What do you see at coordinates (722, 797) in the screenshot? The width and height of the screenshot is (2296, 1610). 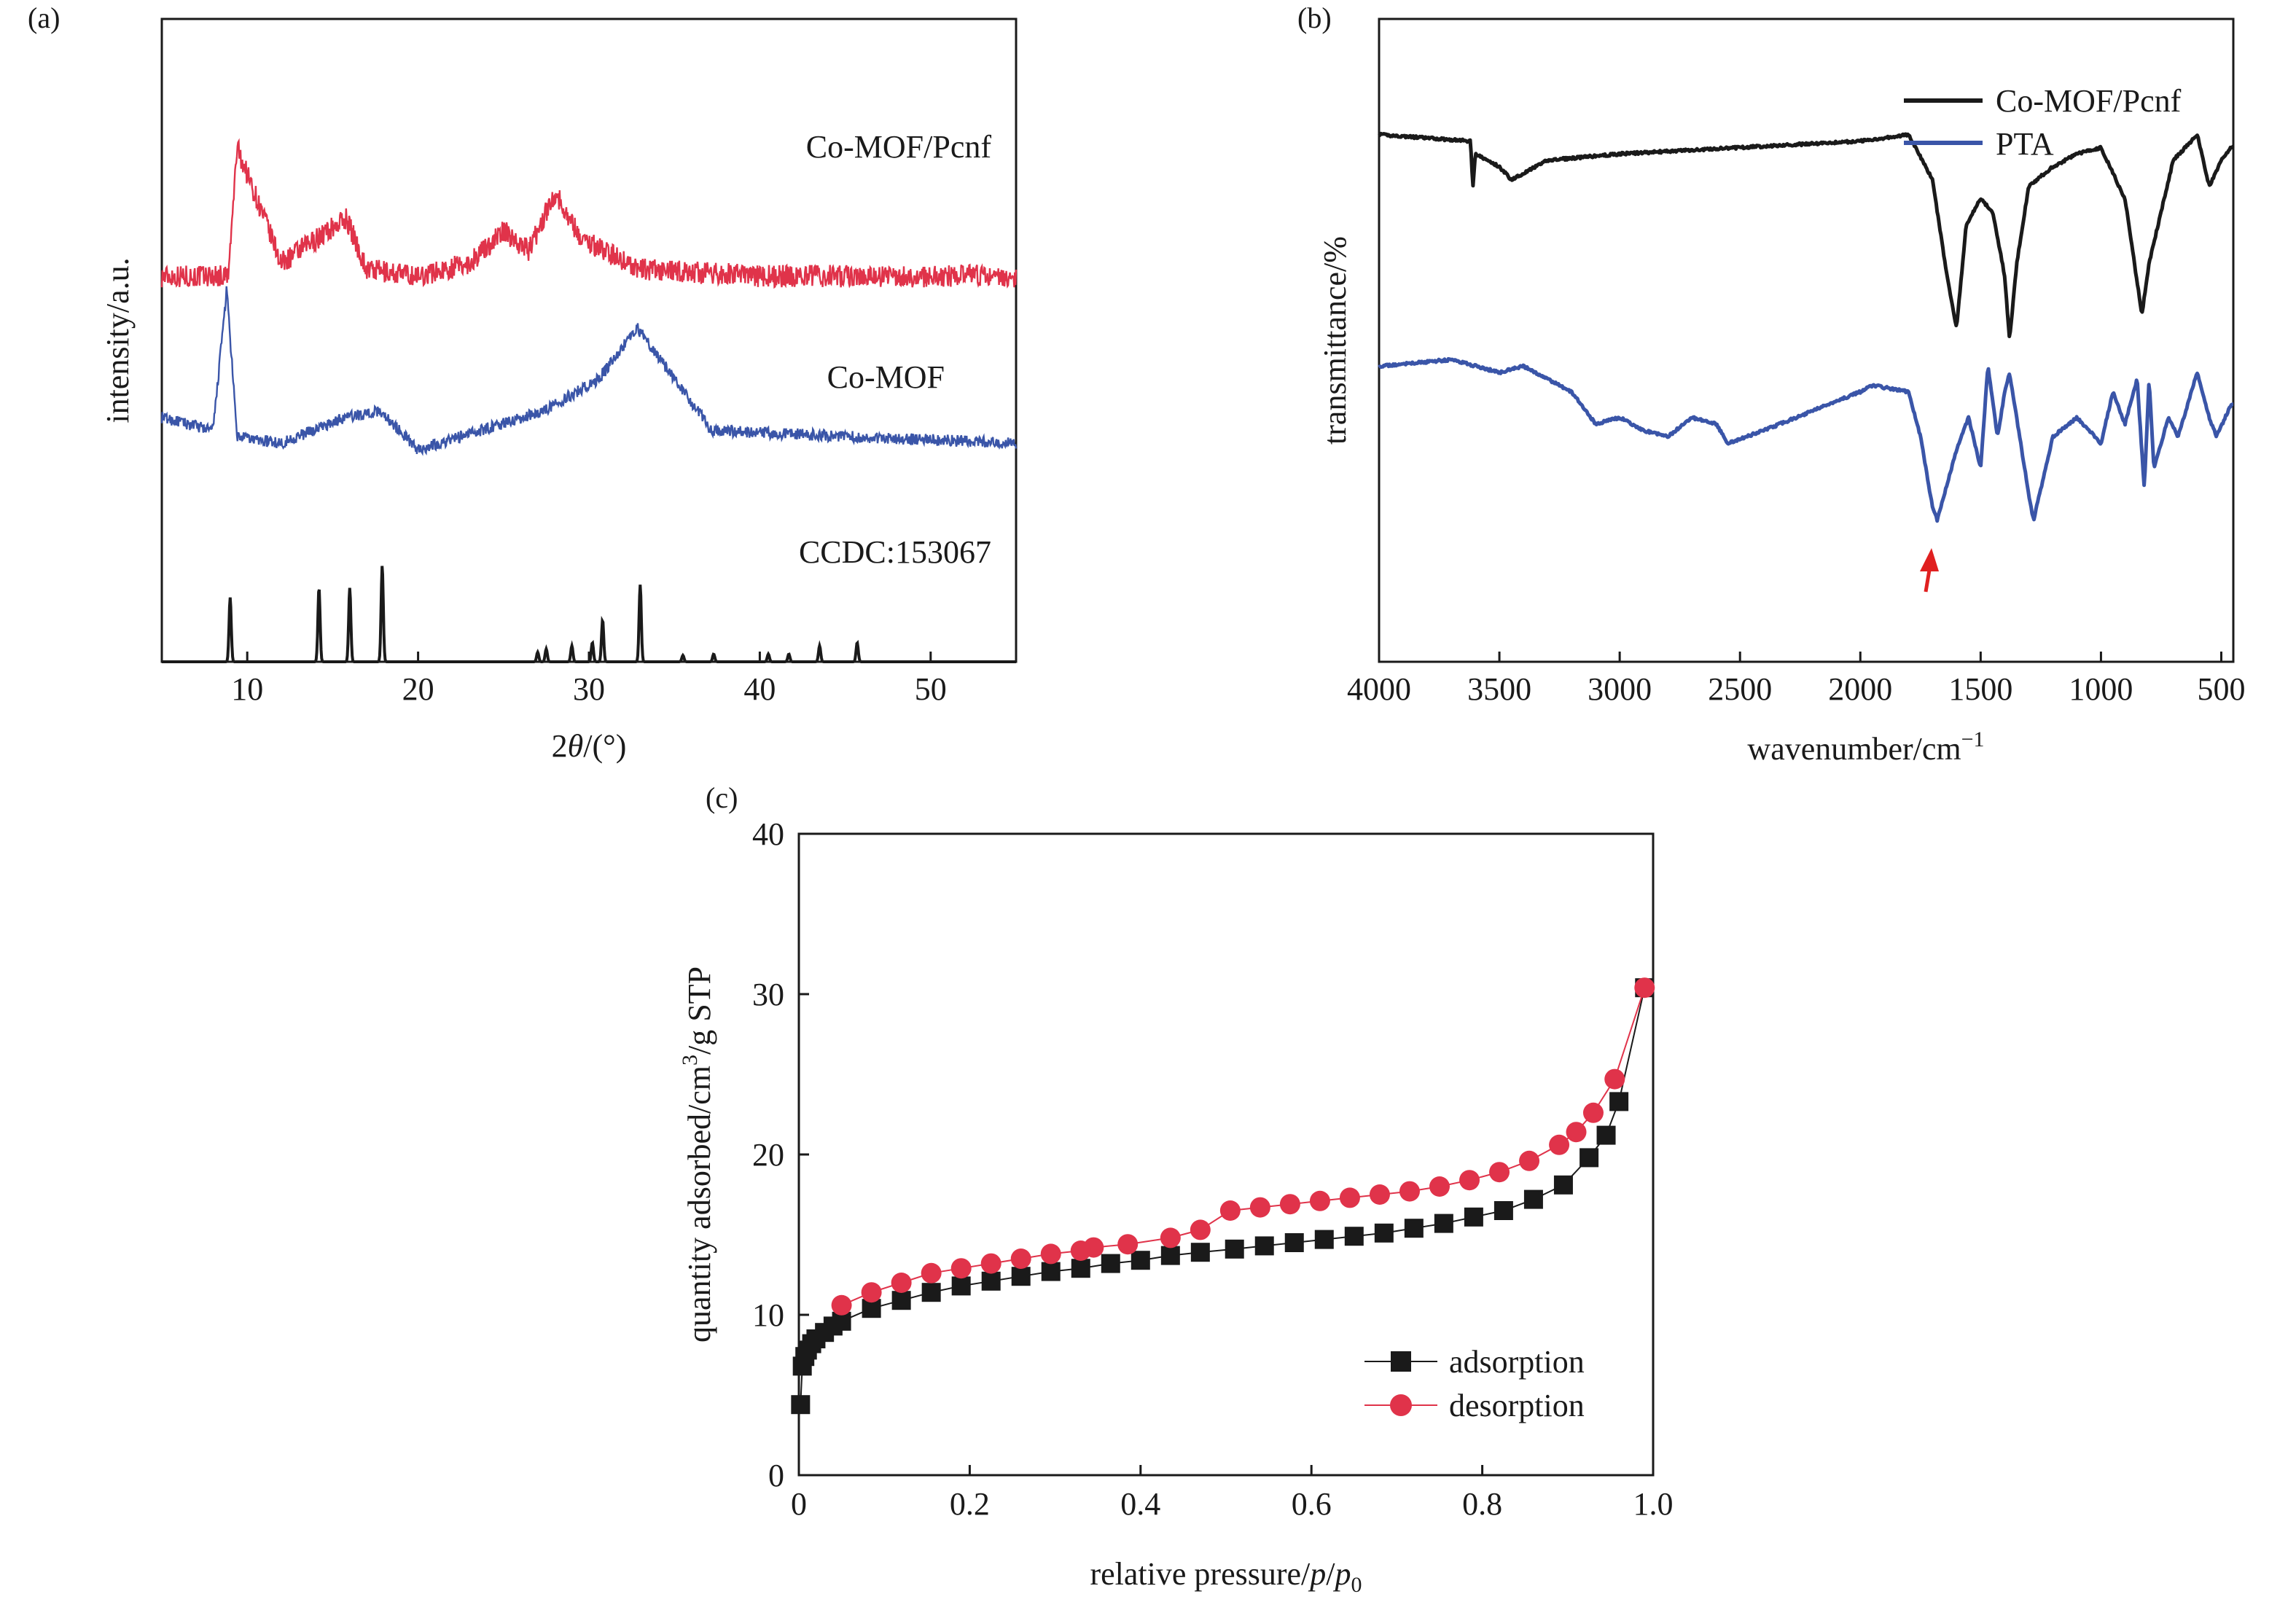 I see `panel-c-label: (c)` at bounding box center [722, 797].